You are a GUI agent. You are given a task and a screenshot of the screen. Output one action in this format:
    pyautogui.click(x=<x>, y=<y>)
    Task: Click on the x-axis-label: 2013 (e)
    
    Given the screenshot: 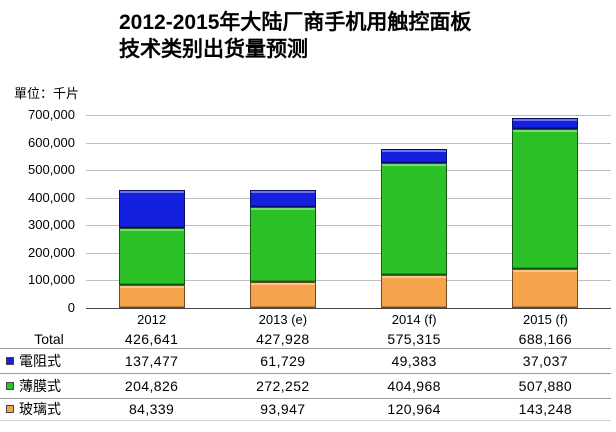 What is the action you would take?
    pyautogui.click(x=283, y=319)
    